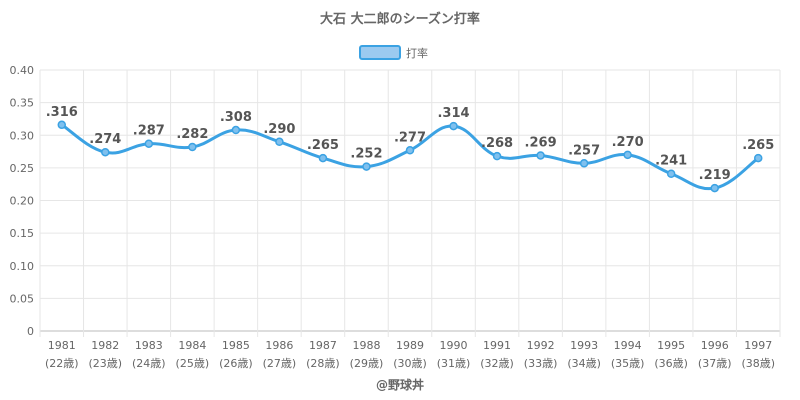 This screenshot has height=400, width=800. I want to click on data-label: .282, so click(192, 134).